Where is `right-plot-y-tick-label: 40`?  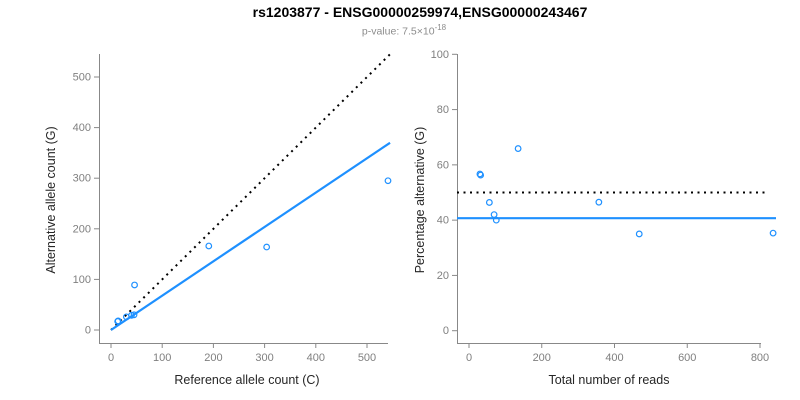
right-plot-y-tick-label: 40 is located at coordinates (443, 221).